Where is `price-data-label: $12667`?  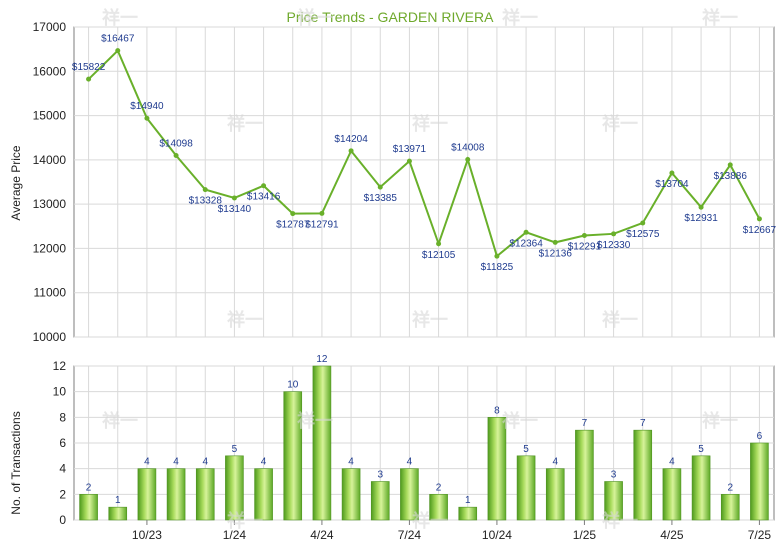 price-data-label: $12667 is located at coordinates (760, 230).